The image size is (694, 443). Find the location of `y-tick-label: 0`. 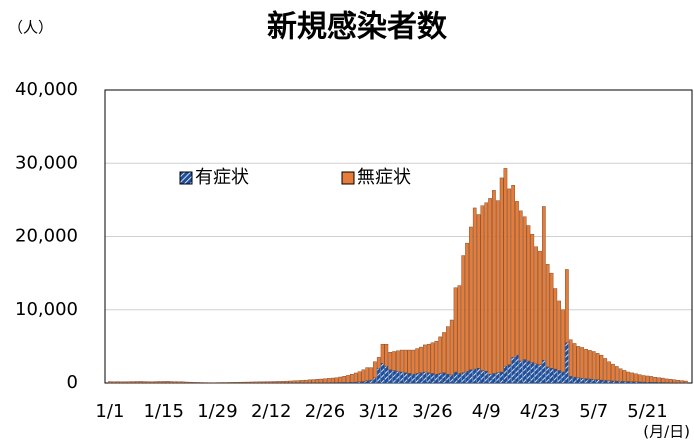

y-tick-label: 0 is located at coordinates (72, 382).